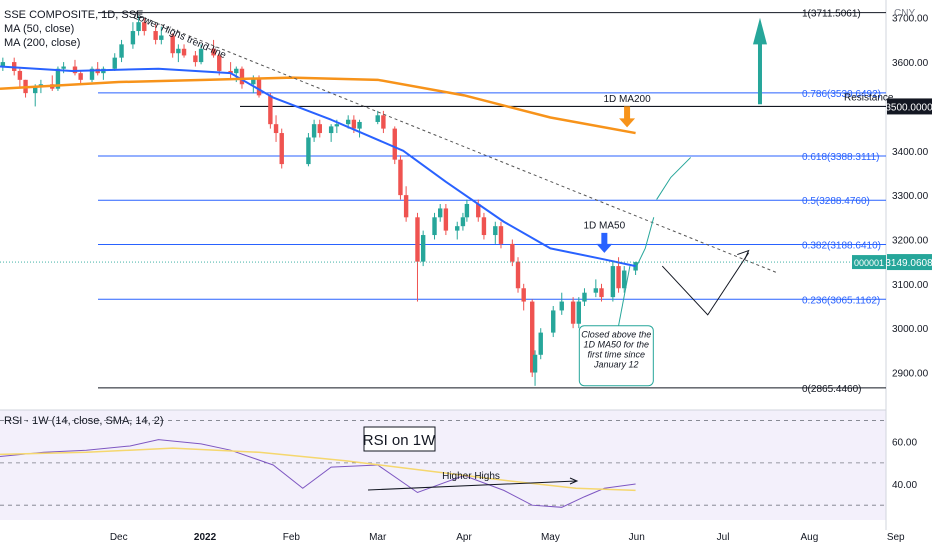 This screenshot has height=550, width=932. I want to click on legend-ma200: MA (200, close), so click(42, 43).